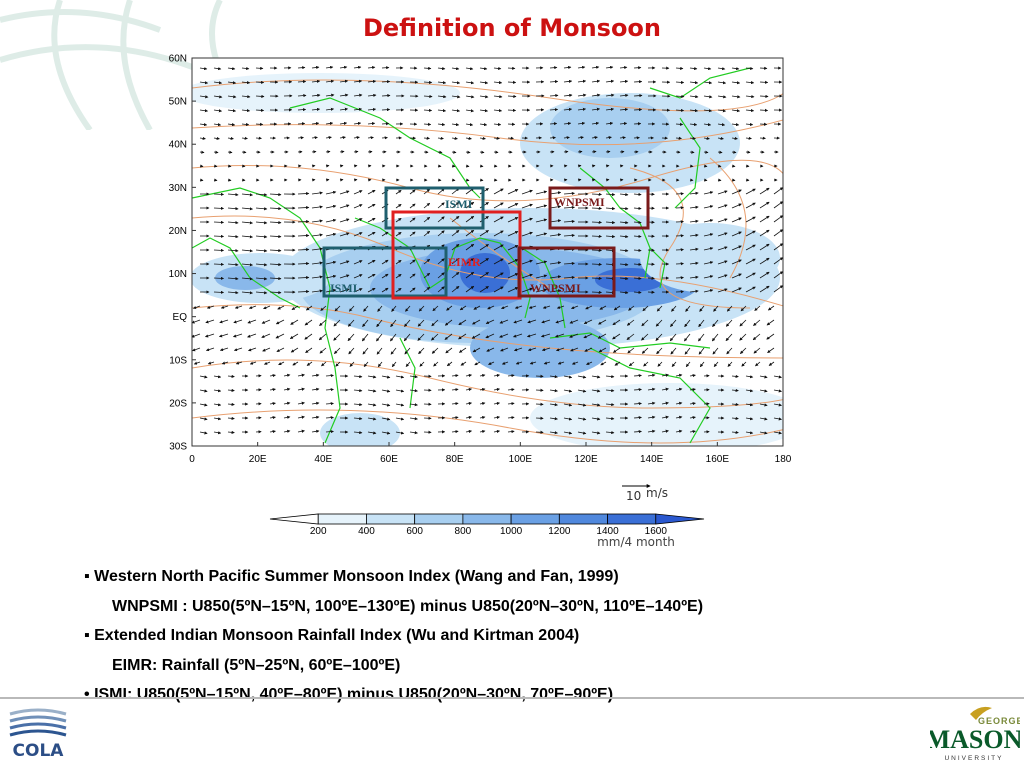 Image resolution: width=1024 pixels, height=768 pixels. What do you see at coordinates (463, 531) in the screenshot?
I see `colorbar-tick-label: 800` at bounding box center [463, 531].